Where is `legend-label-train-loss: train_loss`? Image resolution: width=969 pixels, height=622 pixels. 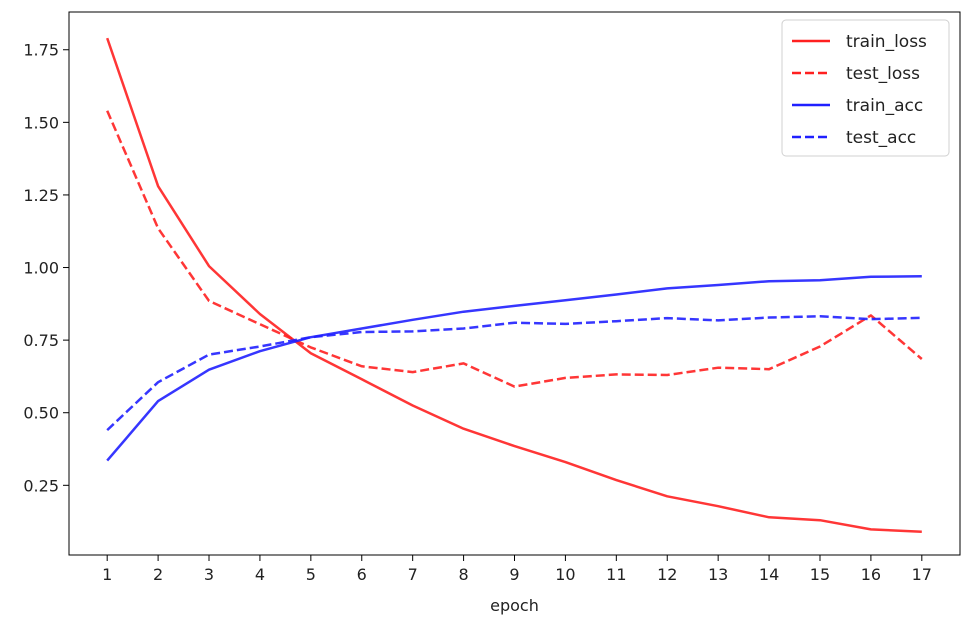 legend-label-train-loss: train_loss is located at coordinates (886, 42).